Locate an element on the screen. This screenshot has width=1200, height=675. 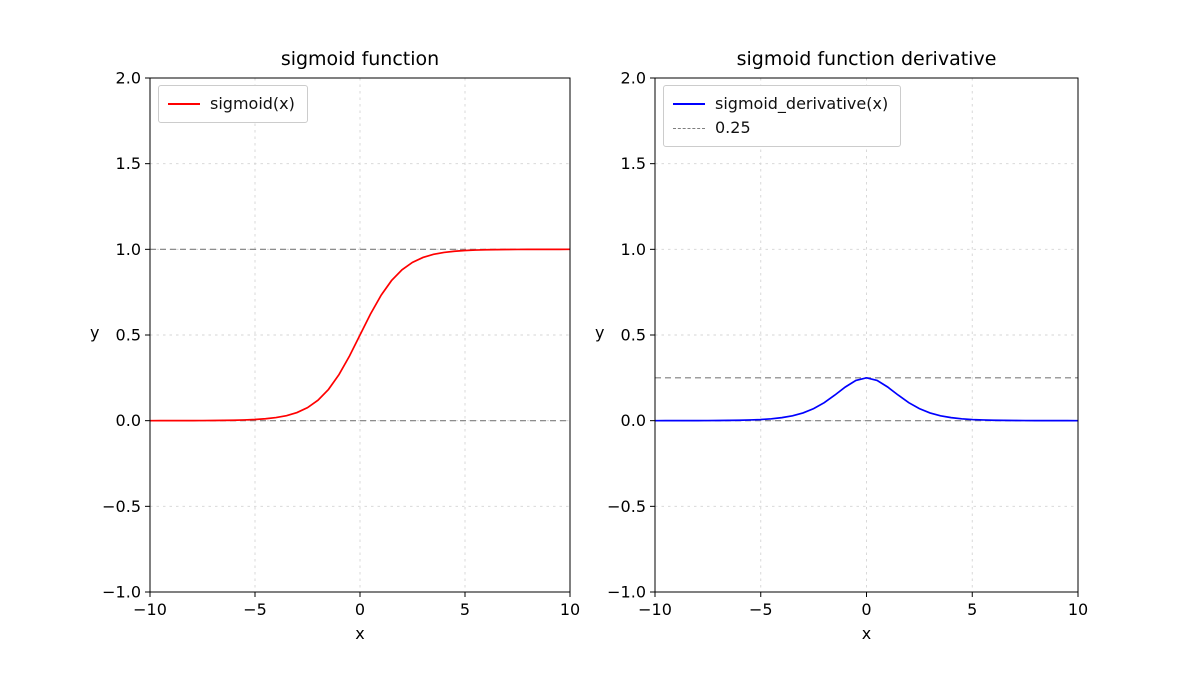
legend-sigmoid-derivative: sigmoid_derivative(x) 0.25 is located at coordinates (782, 116).